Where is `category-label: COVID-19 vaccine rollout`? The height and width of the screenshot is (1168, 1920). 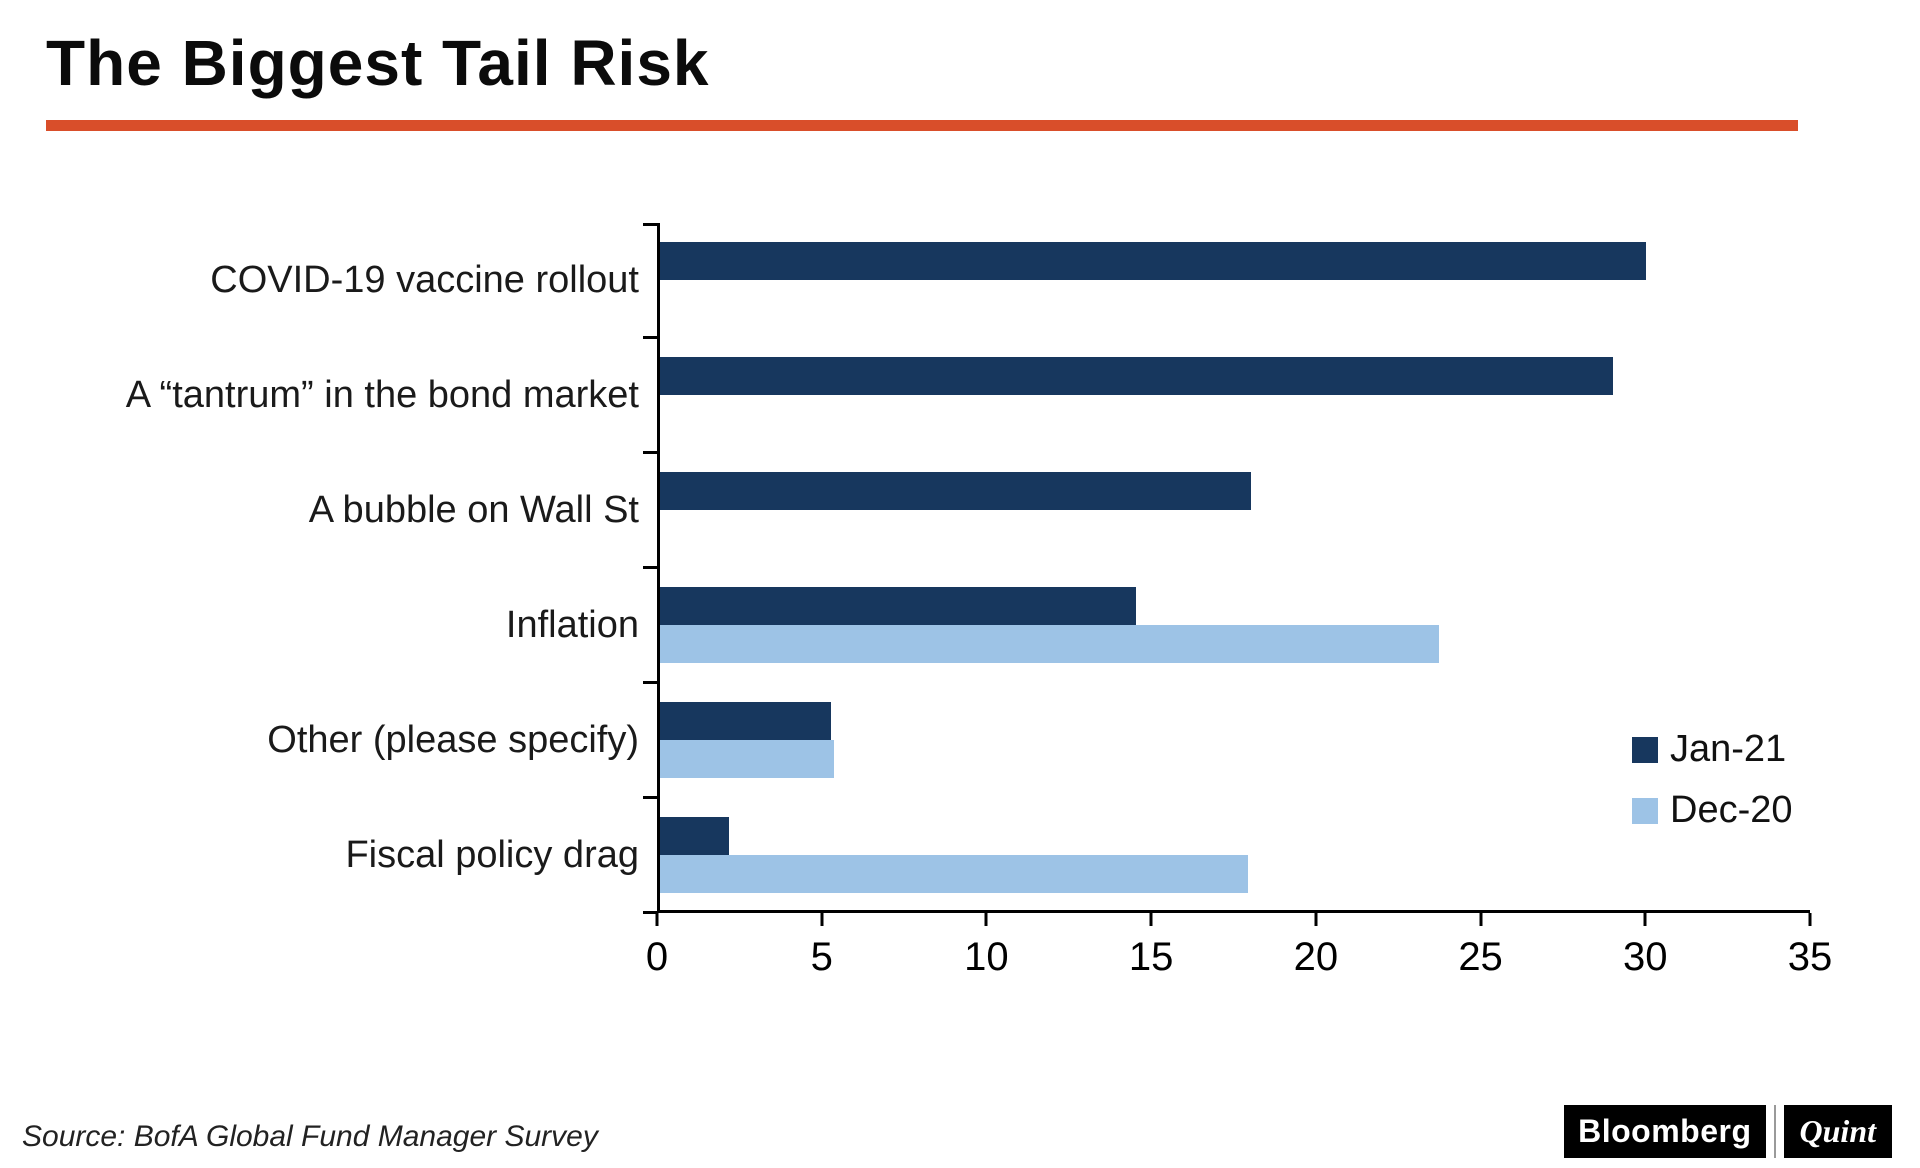 category-label: COVID-19 vaccine rollout is located at coordinates (424, 280).